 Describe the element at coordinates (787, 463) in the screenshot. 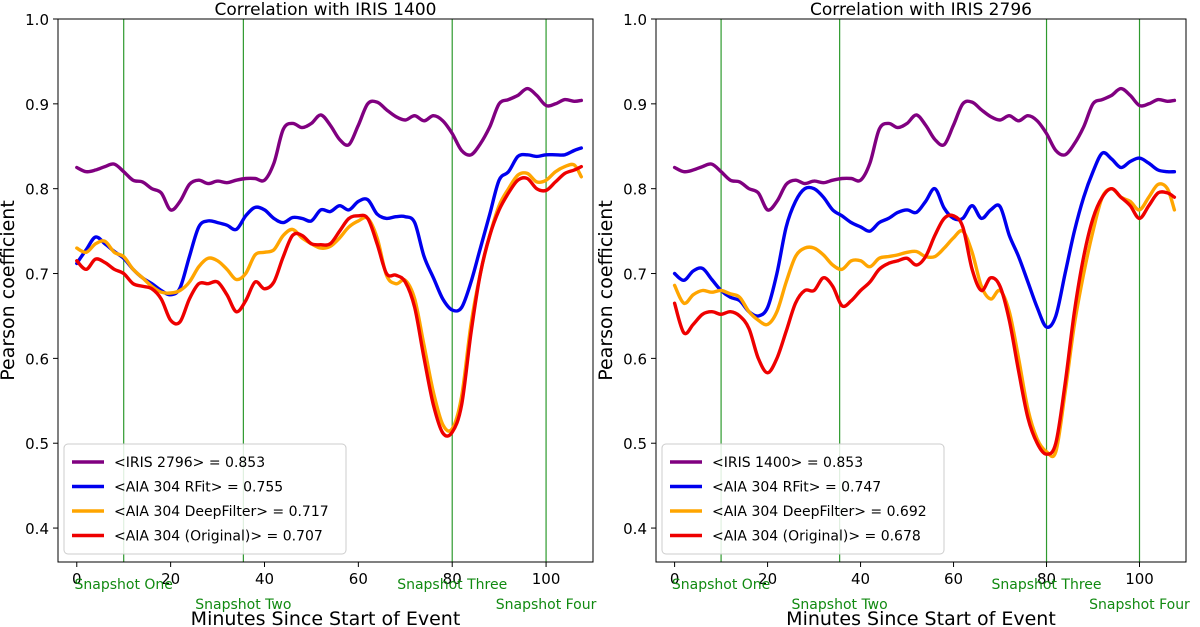

I see `legend-entry: <IRIS 1400> = 0.853` at that location.